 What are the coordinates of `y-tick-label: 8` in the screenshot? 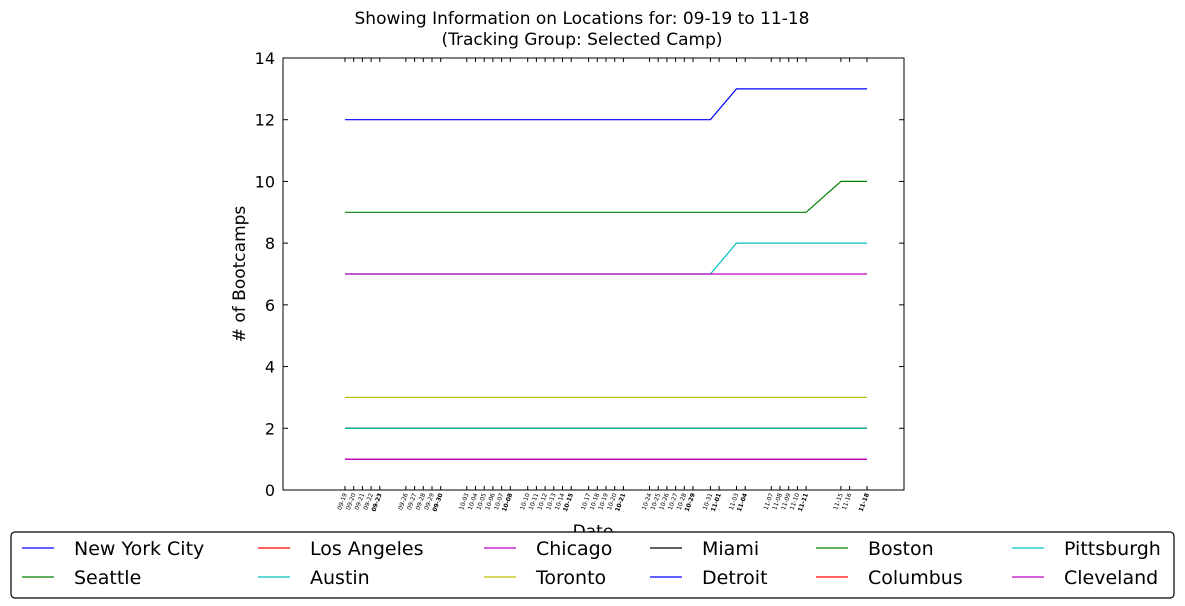 It's located at (270, 243).